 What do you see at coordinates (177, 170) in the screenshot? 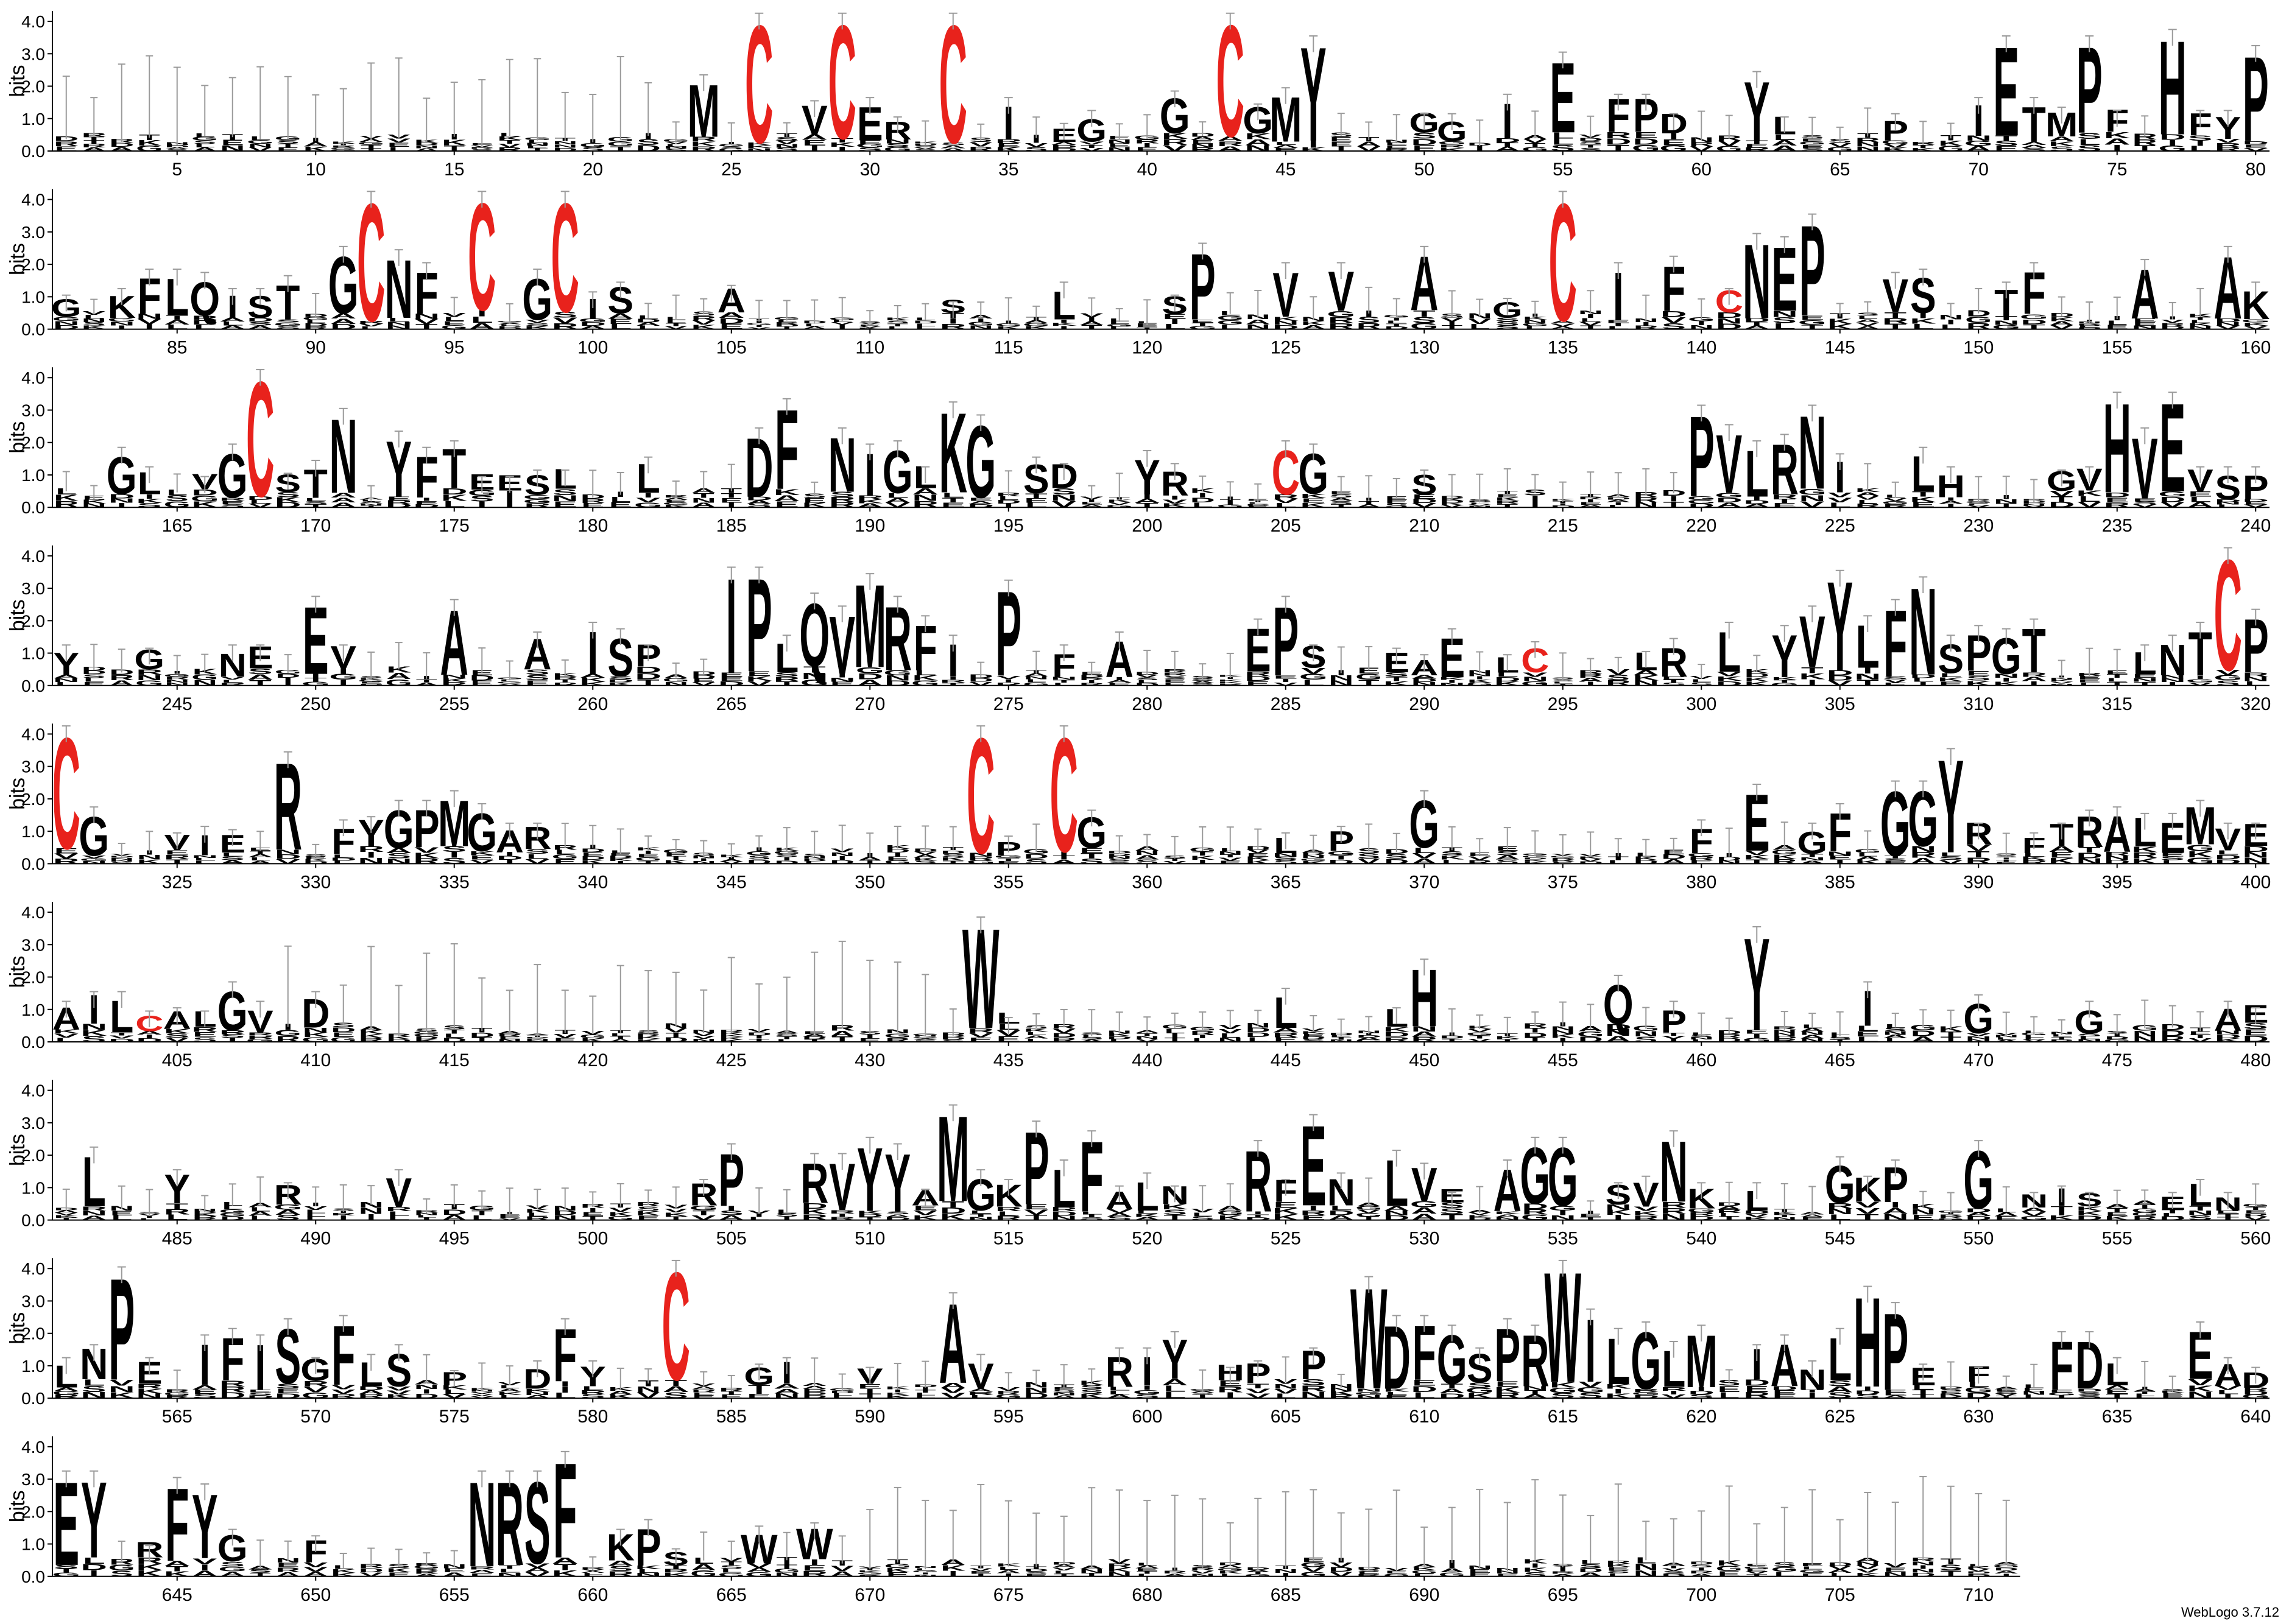
I see `x-tick-label: 5` at bounding box center [177, 170].